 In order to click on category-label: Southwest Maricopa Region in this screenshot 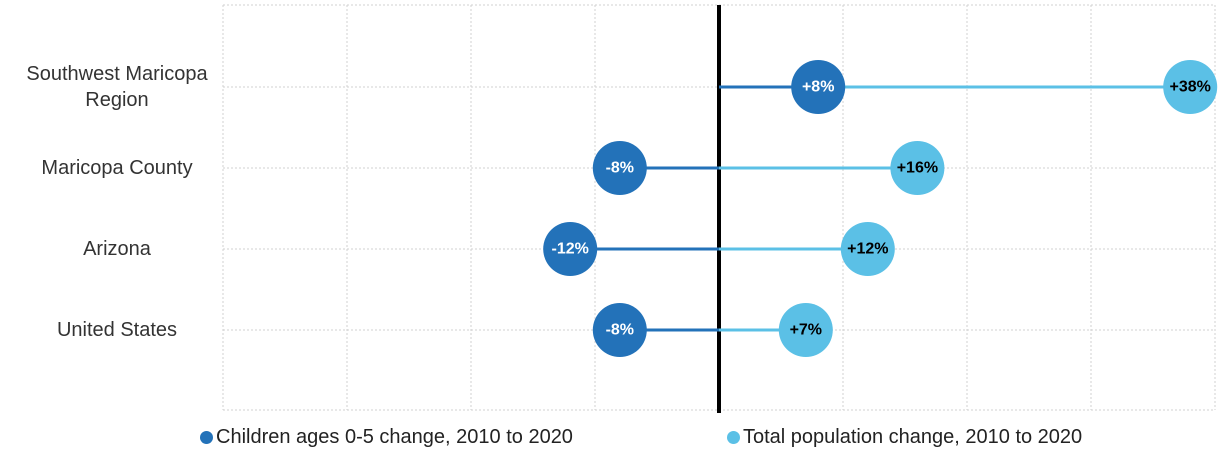, I will do `click(117, 87)`.